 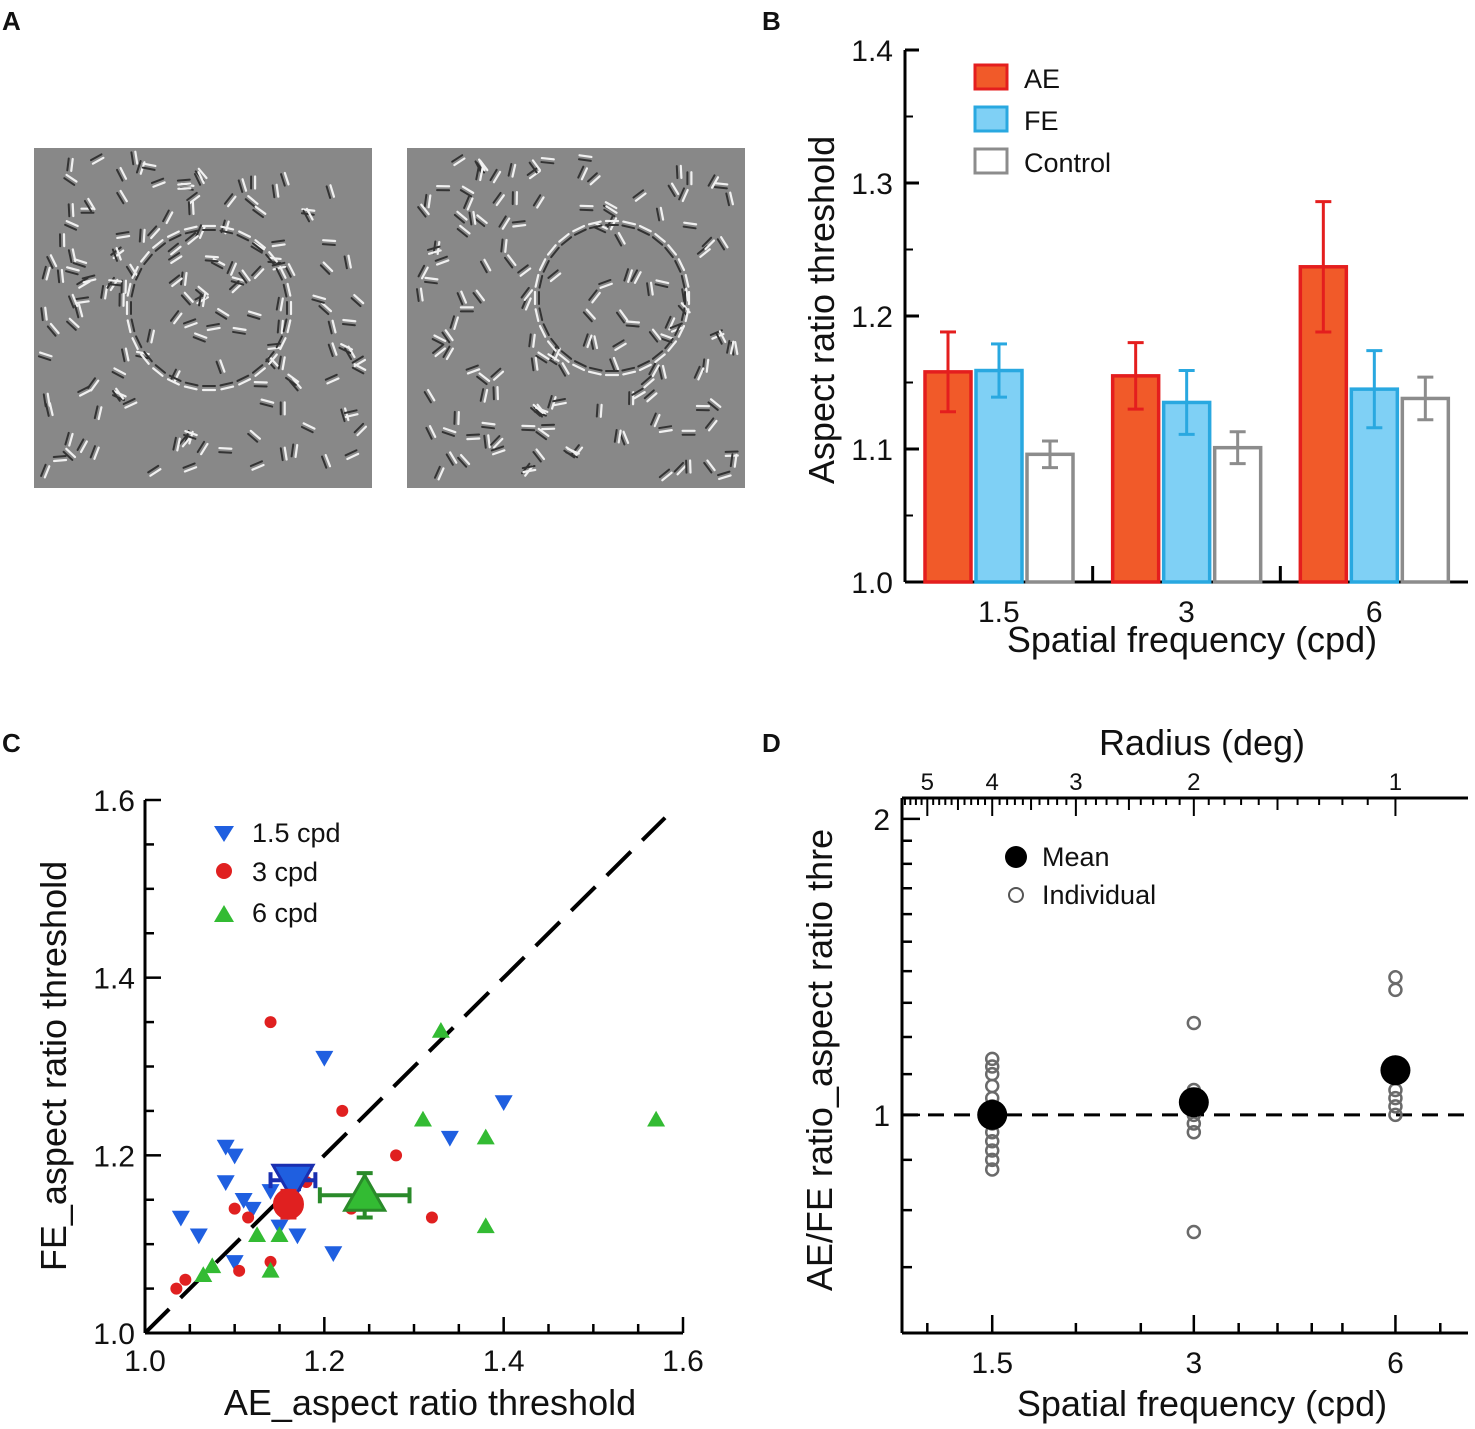 What do you see at coordinates (11, 743) in the screenshot?
I see `panel-label-c: C` at bounding box center [11, 743].